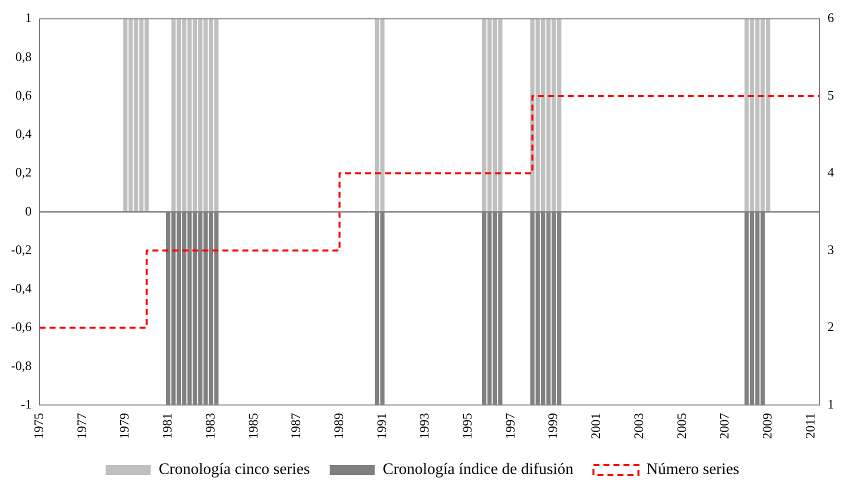 This screenshot has width=850, height=496. What do you see at coordinates (21, 249) in the screenshot?
I see `y-tick-label: -0,2` at bounding box center [21, 249].